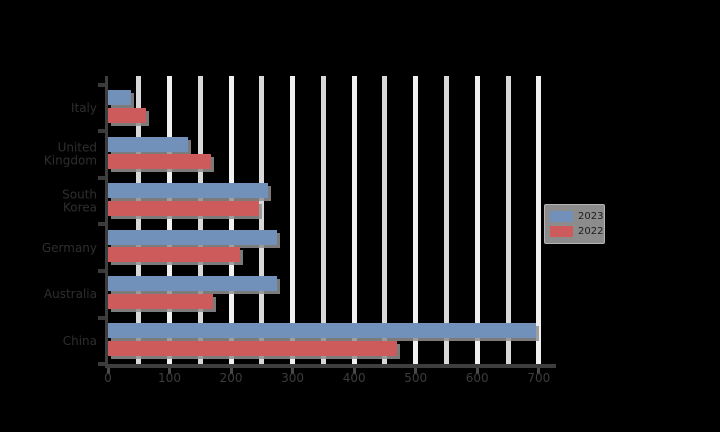 Image resolution: width=720 pixels, height=432 pixels. What do you see at coordinates (169, 378) in the screenshot?
I see `x-tick-label: 100` at bounding box center [169, 378].